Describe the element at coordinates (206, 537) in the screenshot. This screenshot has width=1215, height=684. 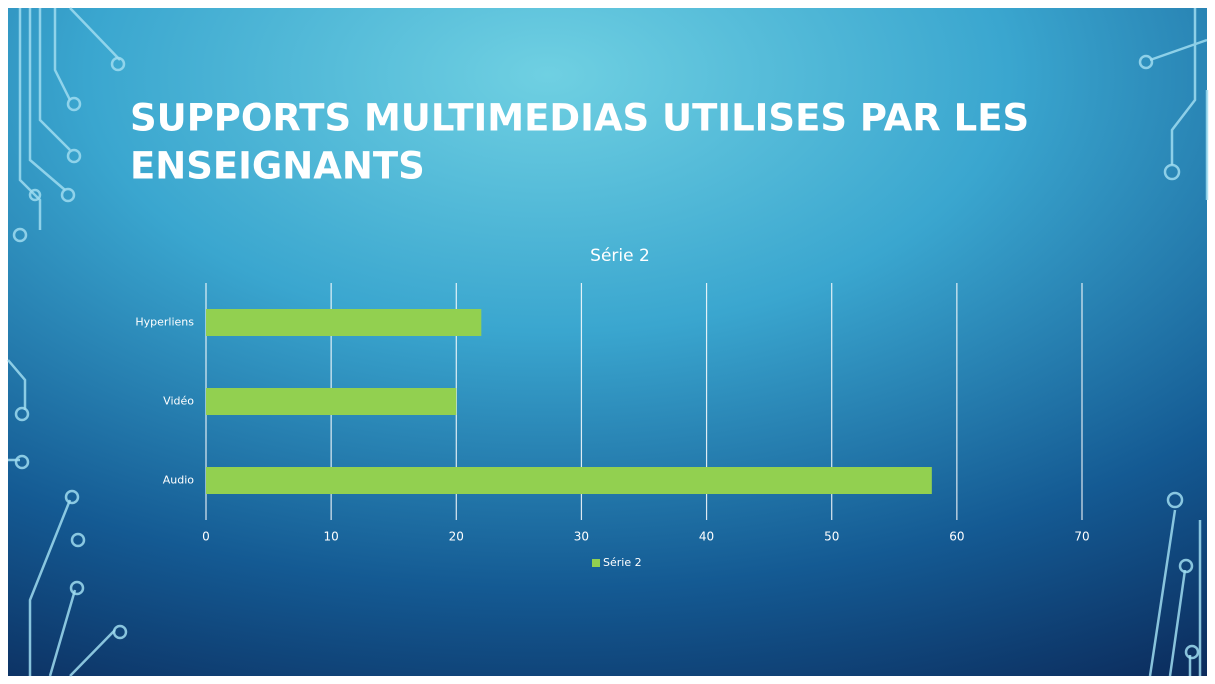
I see `x-tick-label: 0` at that location.